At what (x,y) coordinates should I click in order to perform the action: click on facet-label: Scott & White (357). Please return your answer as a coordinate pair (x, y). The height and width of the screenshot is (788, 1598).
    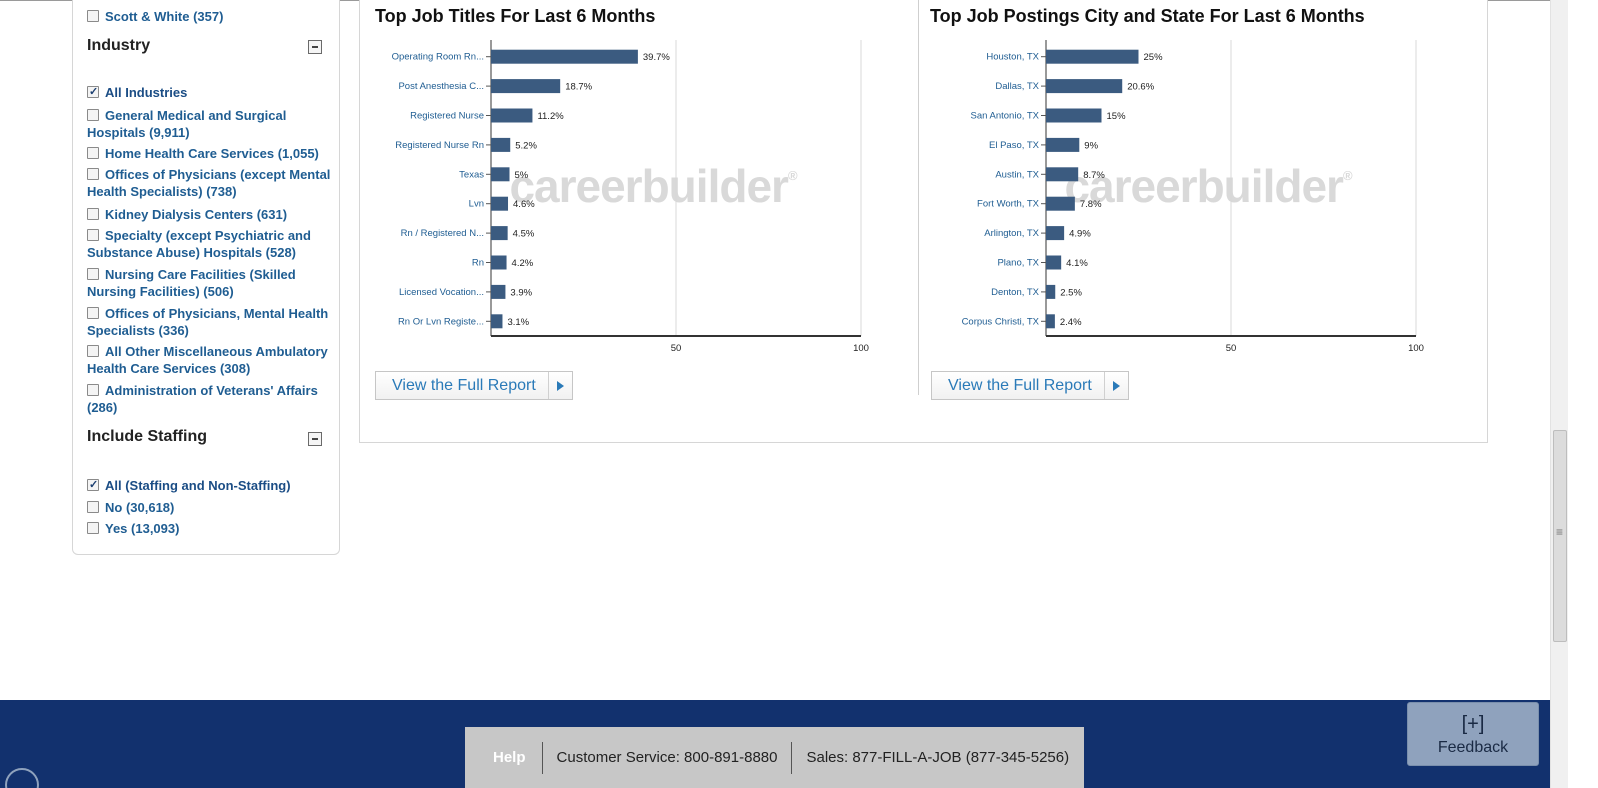
    Looking at the image, I should click on (164, 16).